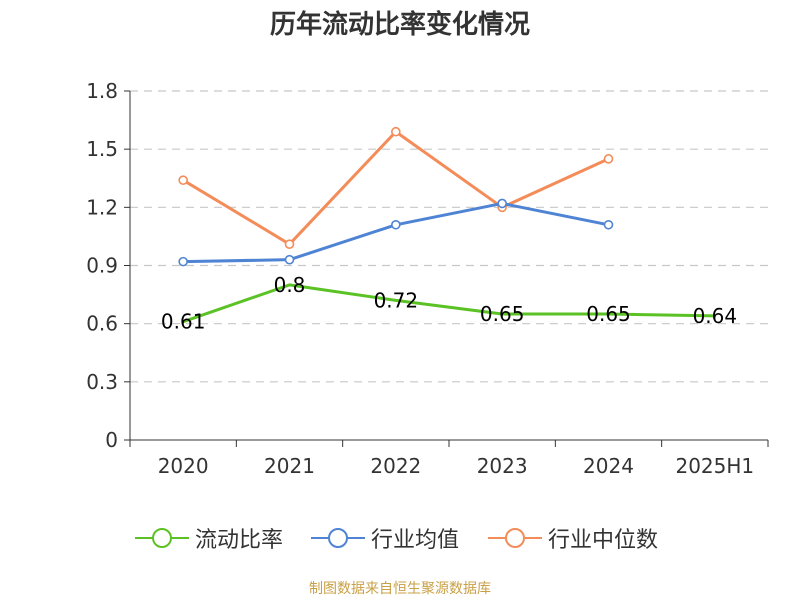  What do you see at coordinates (111, 440) in the screenshot?
I see `y-tick-label: 0` at bounding box center [111, 440].